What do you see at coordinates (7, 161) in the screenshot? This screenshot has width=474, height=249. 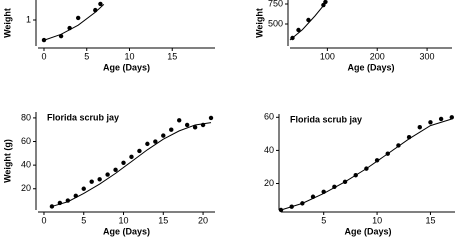 I see `y-axis-label: Weight (g)` at bounding box center [7, 161].